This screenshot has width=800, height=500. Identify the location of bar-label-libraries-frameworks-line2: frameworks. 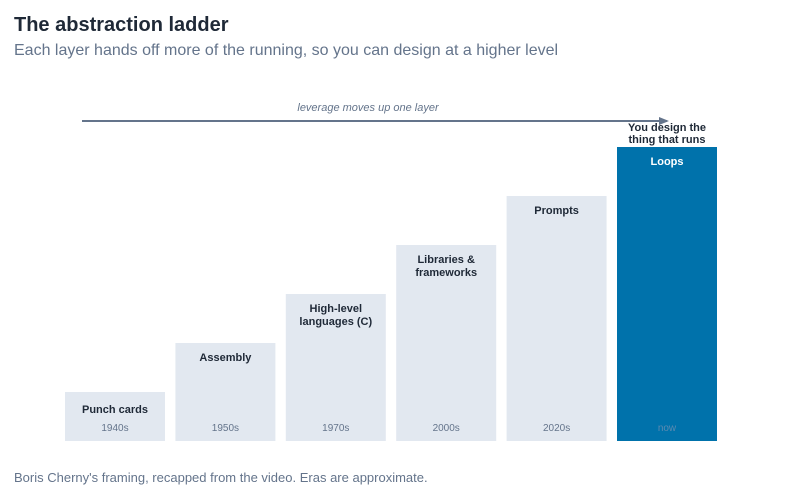
(446, 273).